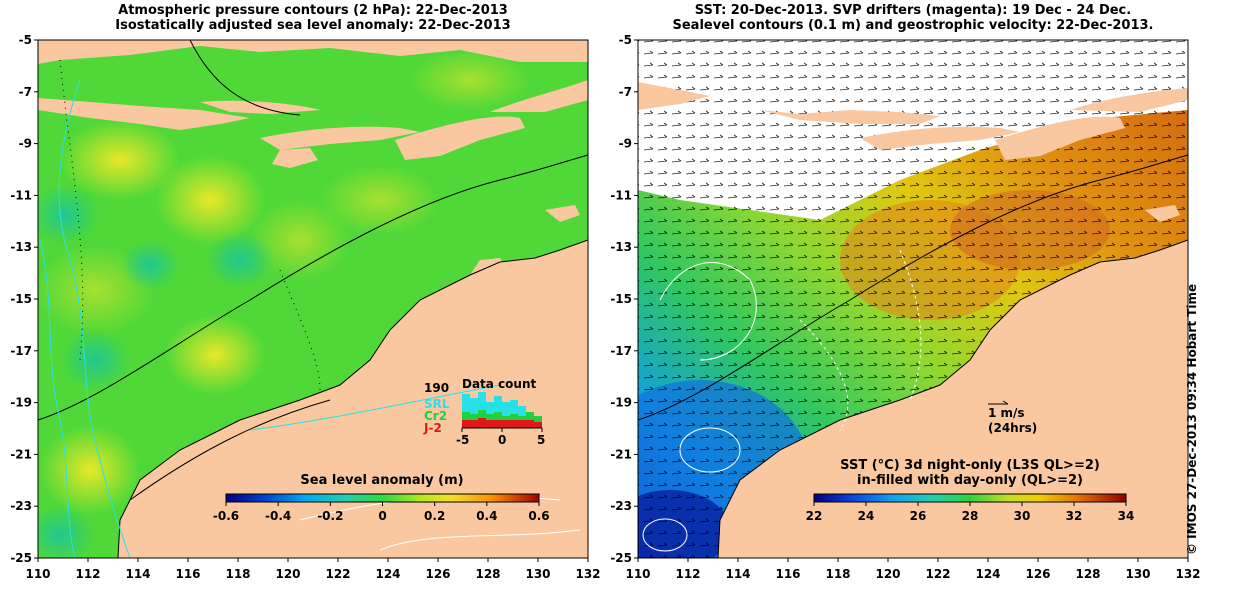 Image resolution: width=1250 pixels, height=590 pixels. I want to click on data-count-source-2: Cr2, so click(435, 416).